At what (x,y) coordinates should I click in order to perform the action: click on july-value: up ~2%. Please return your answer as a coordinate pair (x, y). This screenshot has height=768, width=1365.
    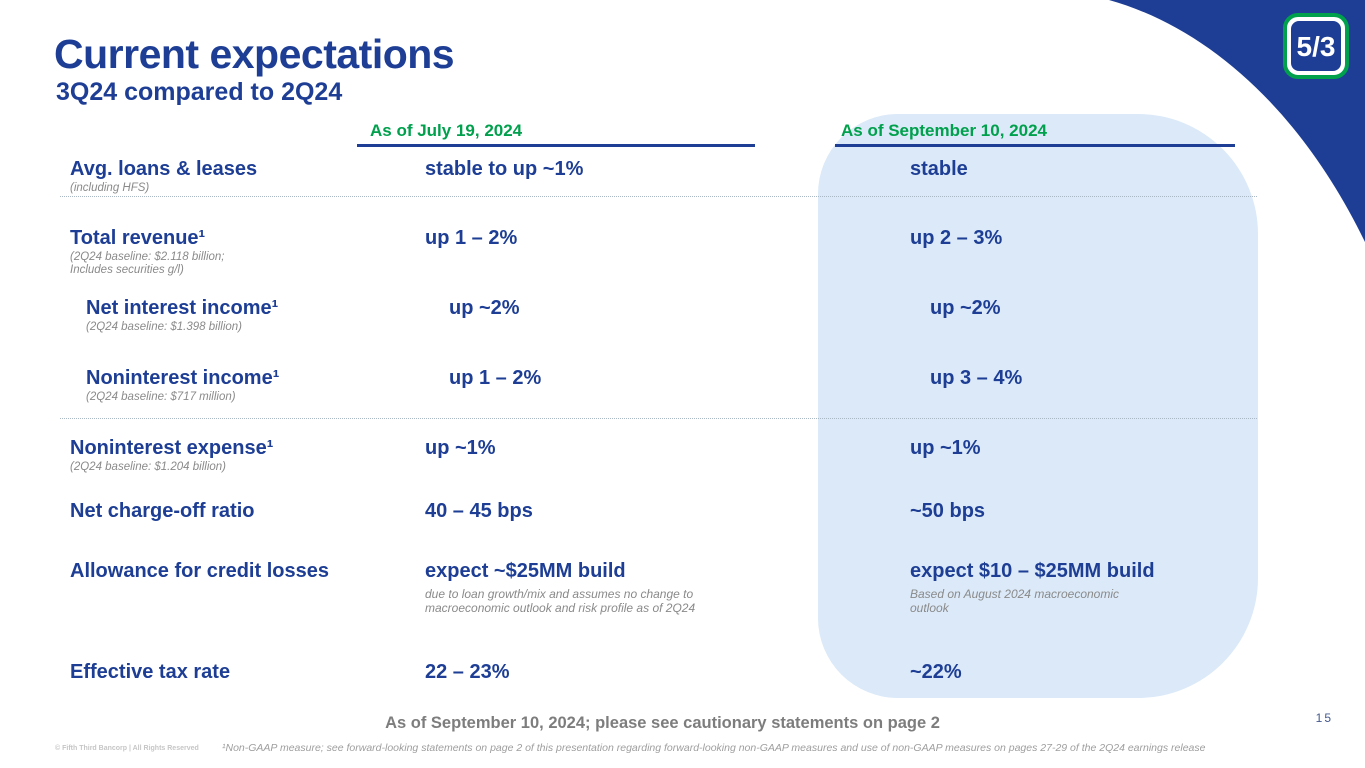
    Looking at the image, I should click on (484, 308).